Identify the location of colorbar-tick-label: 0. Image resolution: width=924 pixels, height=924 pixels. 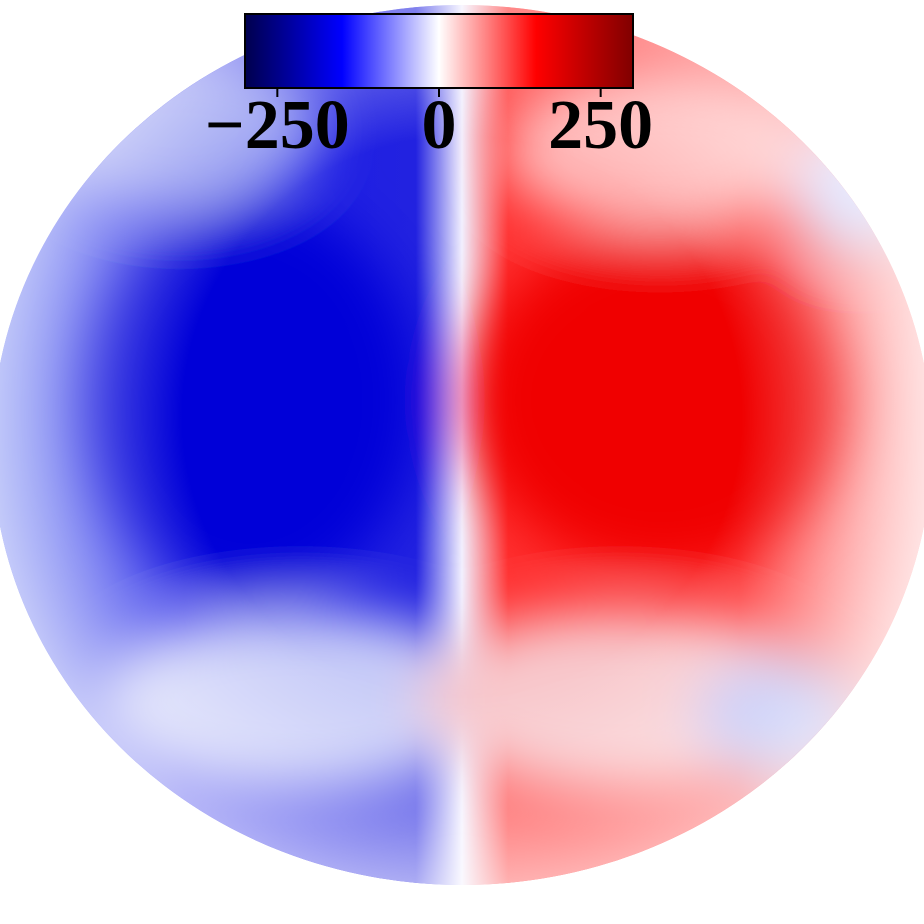
(439, 125).